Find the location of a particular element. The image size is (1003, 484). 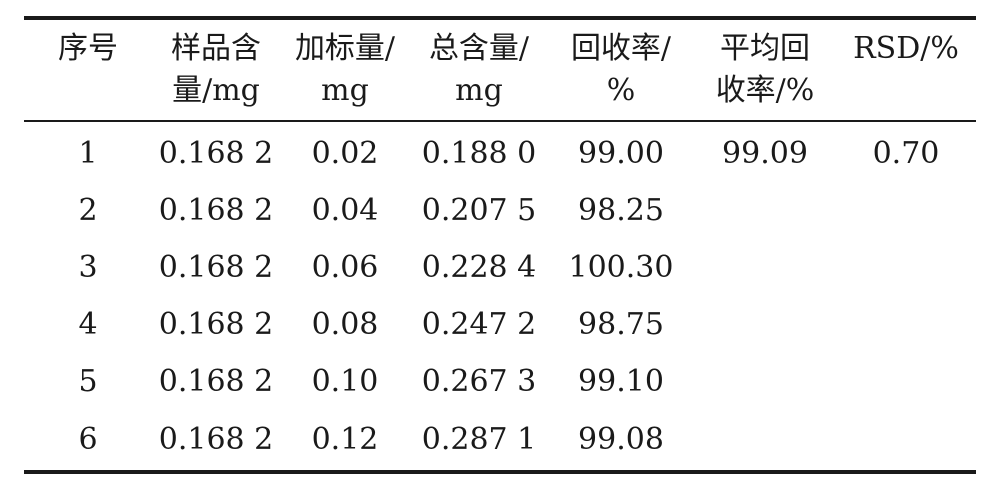

table-row: 3 0.168 2 0.06 0.228 4 100.30 is located at coordinates (500, 267).